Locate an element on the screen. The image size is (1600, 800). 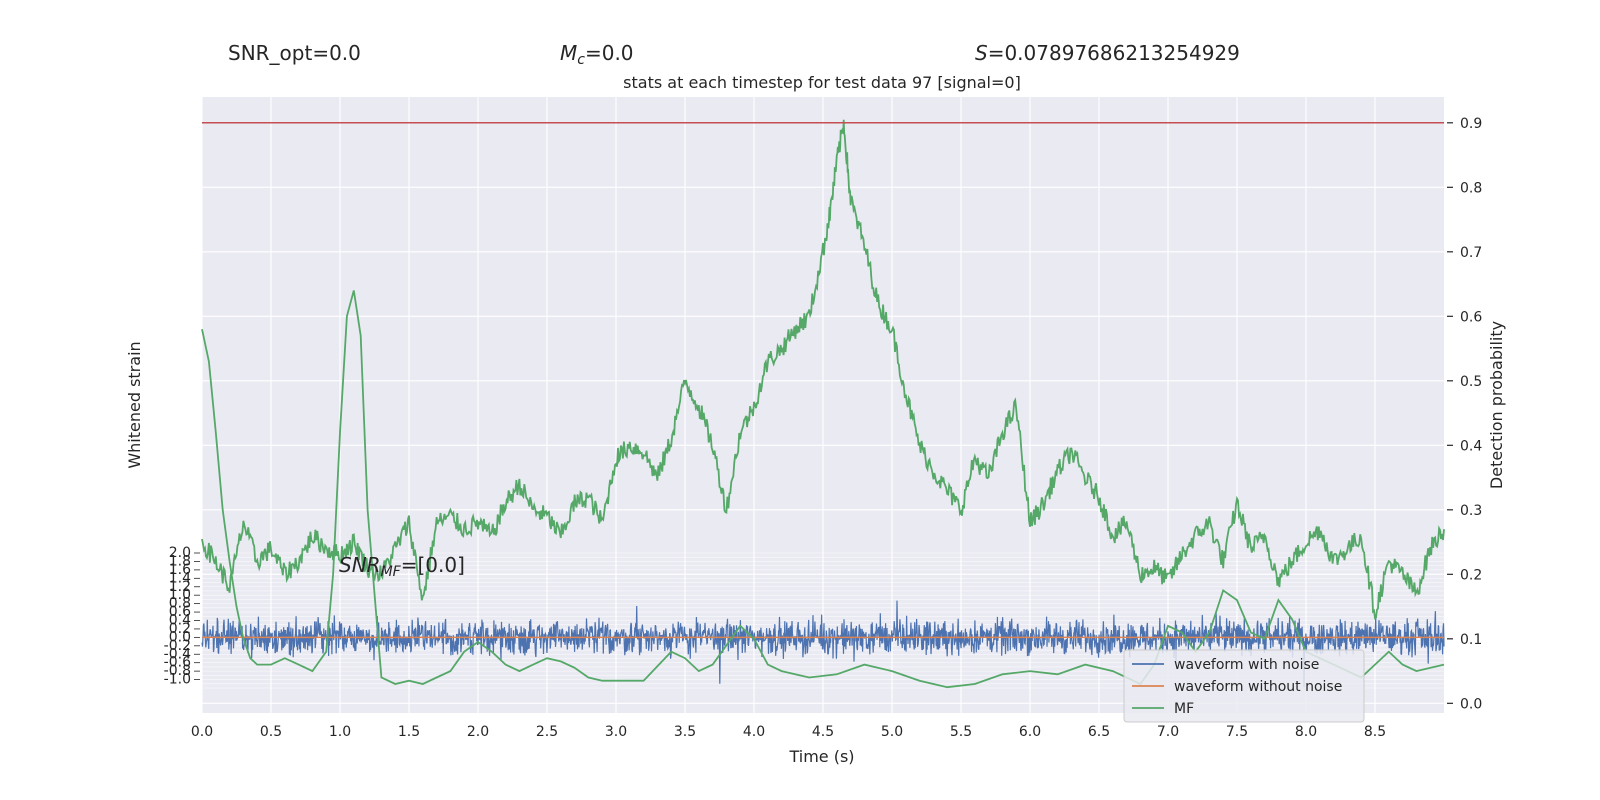
right-tick-label: 0.6 is located at coordinates (1471, 317).